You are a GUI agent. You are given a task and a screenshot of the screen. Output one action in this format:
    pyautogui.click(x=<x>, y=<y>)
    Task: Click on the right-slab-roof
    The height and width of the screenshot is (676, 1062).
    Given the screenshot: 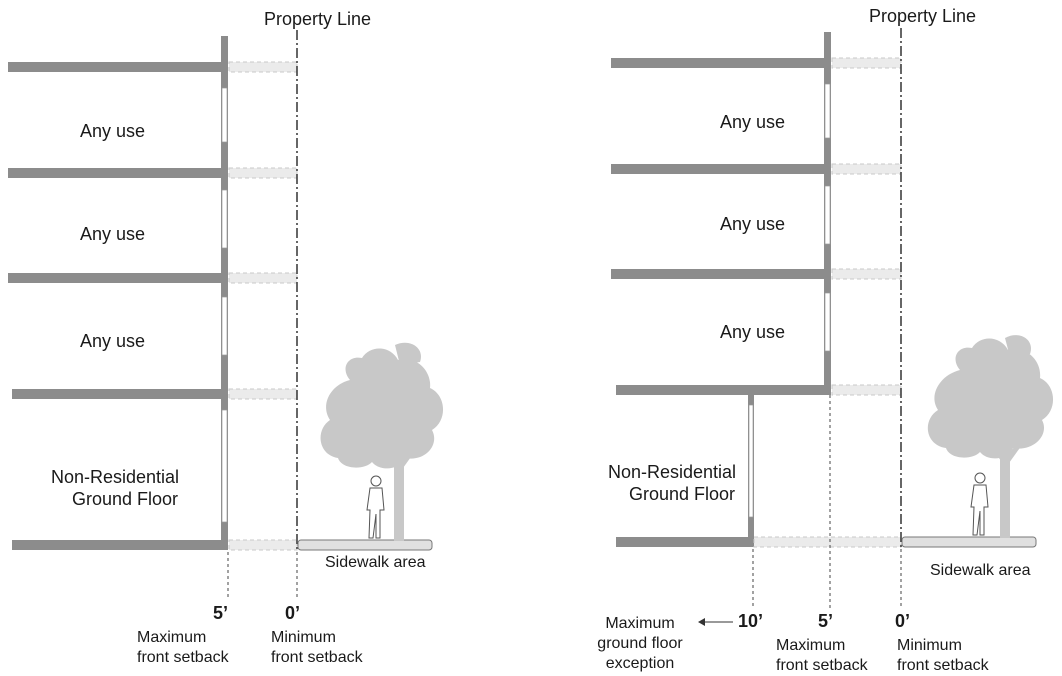 What is the action you would take?
    pyautogui.click(x=720, y=63)
    